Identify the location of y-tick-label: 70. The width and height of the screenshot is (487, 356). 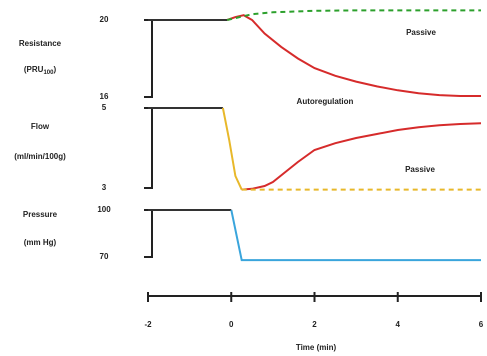
(104, 256).